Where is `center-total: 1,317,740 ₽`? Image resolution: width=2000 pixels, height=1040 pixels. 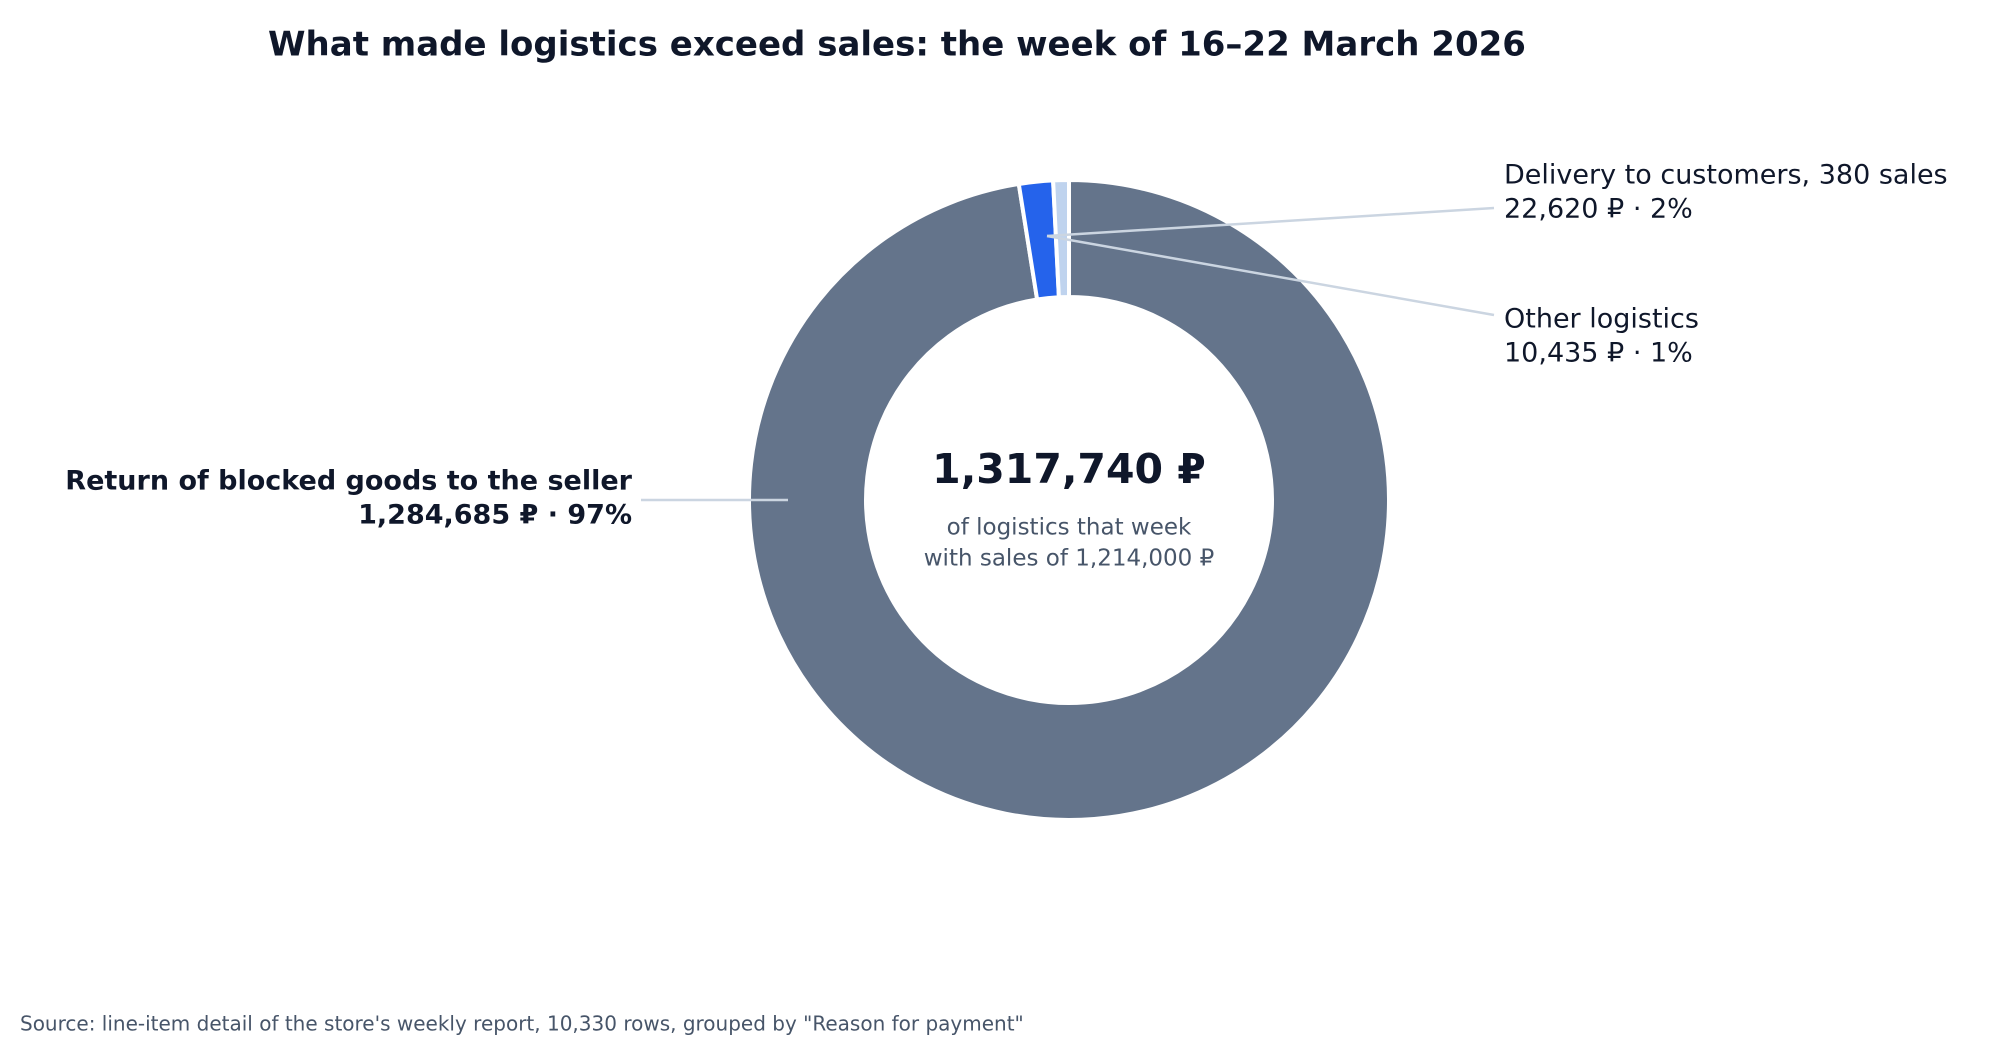
center-total: 1,317,740 ₽ is located at coordinates (1069, 469).